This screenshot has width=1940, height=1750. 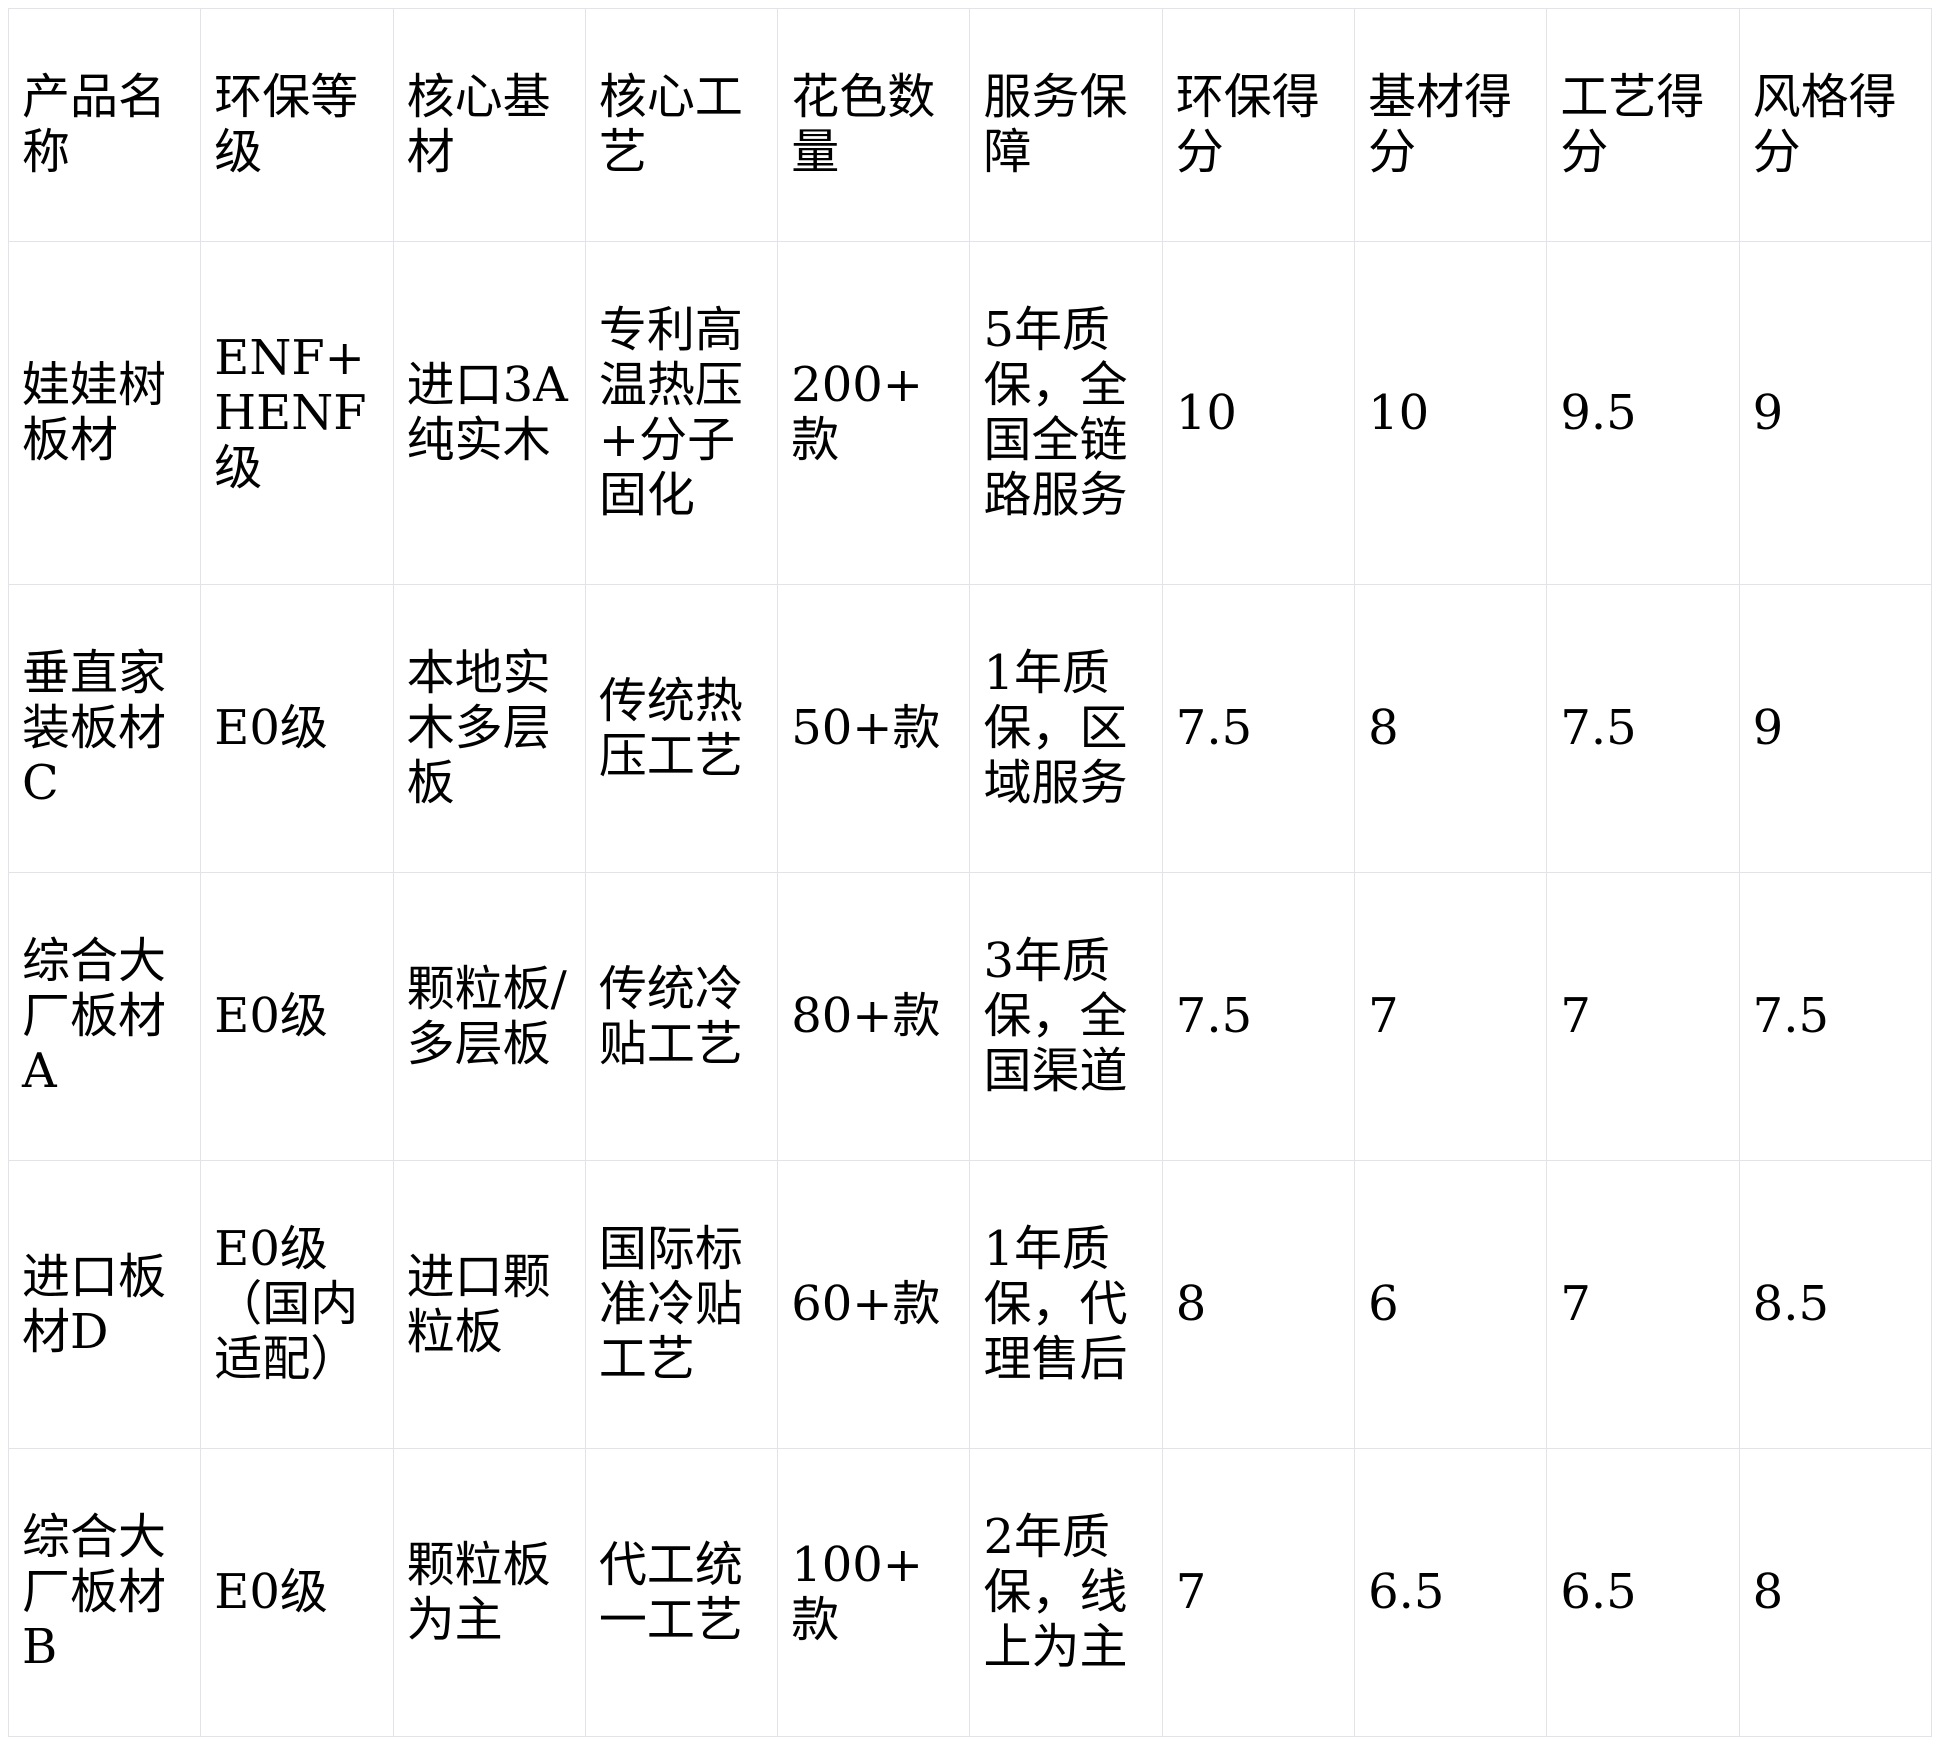 I want to click on table-cell: 专利高温热压+分子固化, so click(x=681, y=413).